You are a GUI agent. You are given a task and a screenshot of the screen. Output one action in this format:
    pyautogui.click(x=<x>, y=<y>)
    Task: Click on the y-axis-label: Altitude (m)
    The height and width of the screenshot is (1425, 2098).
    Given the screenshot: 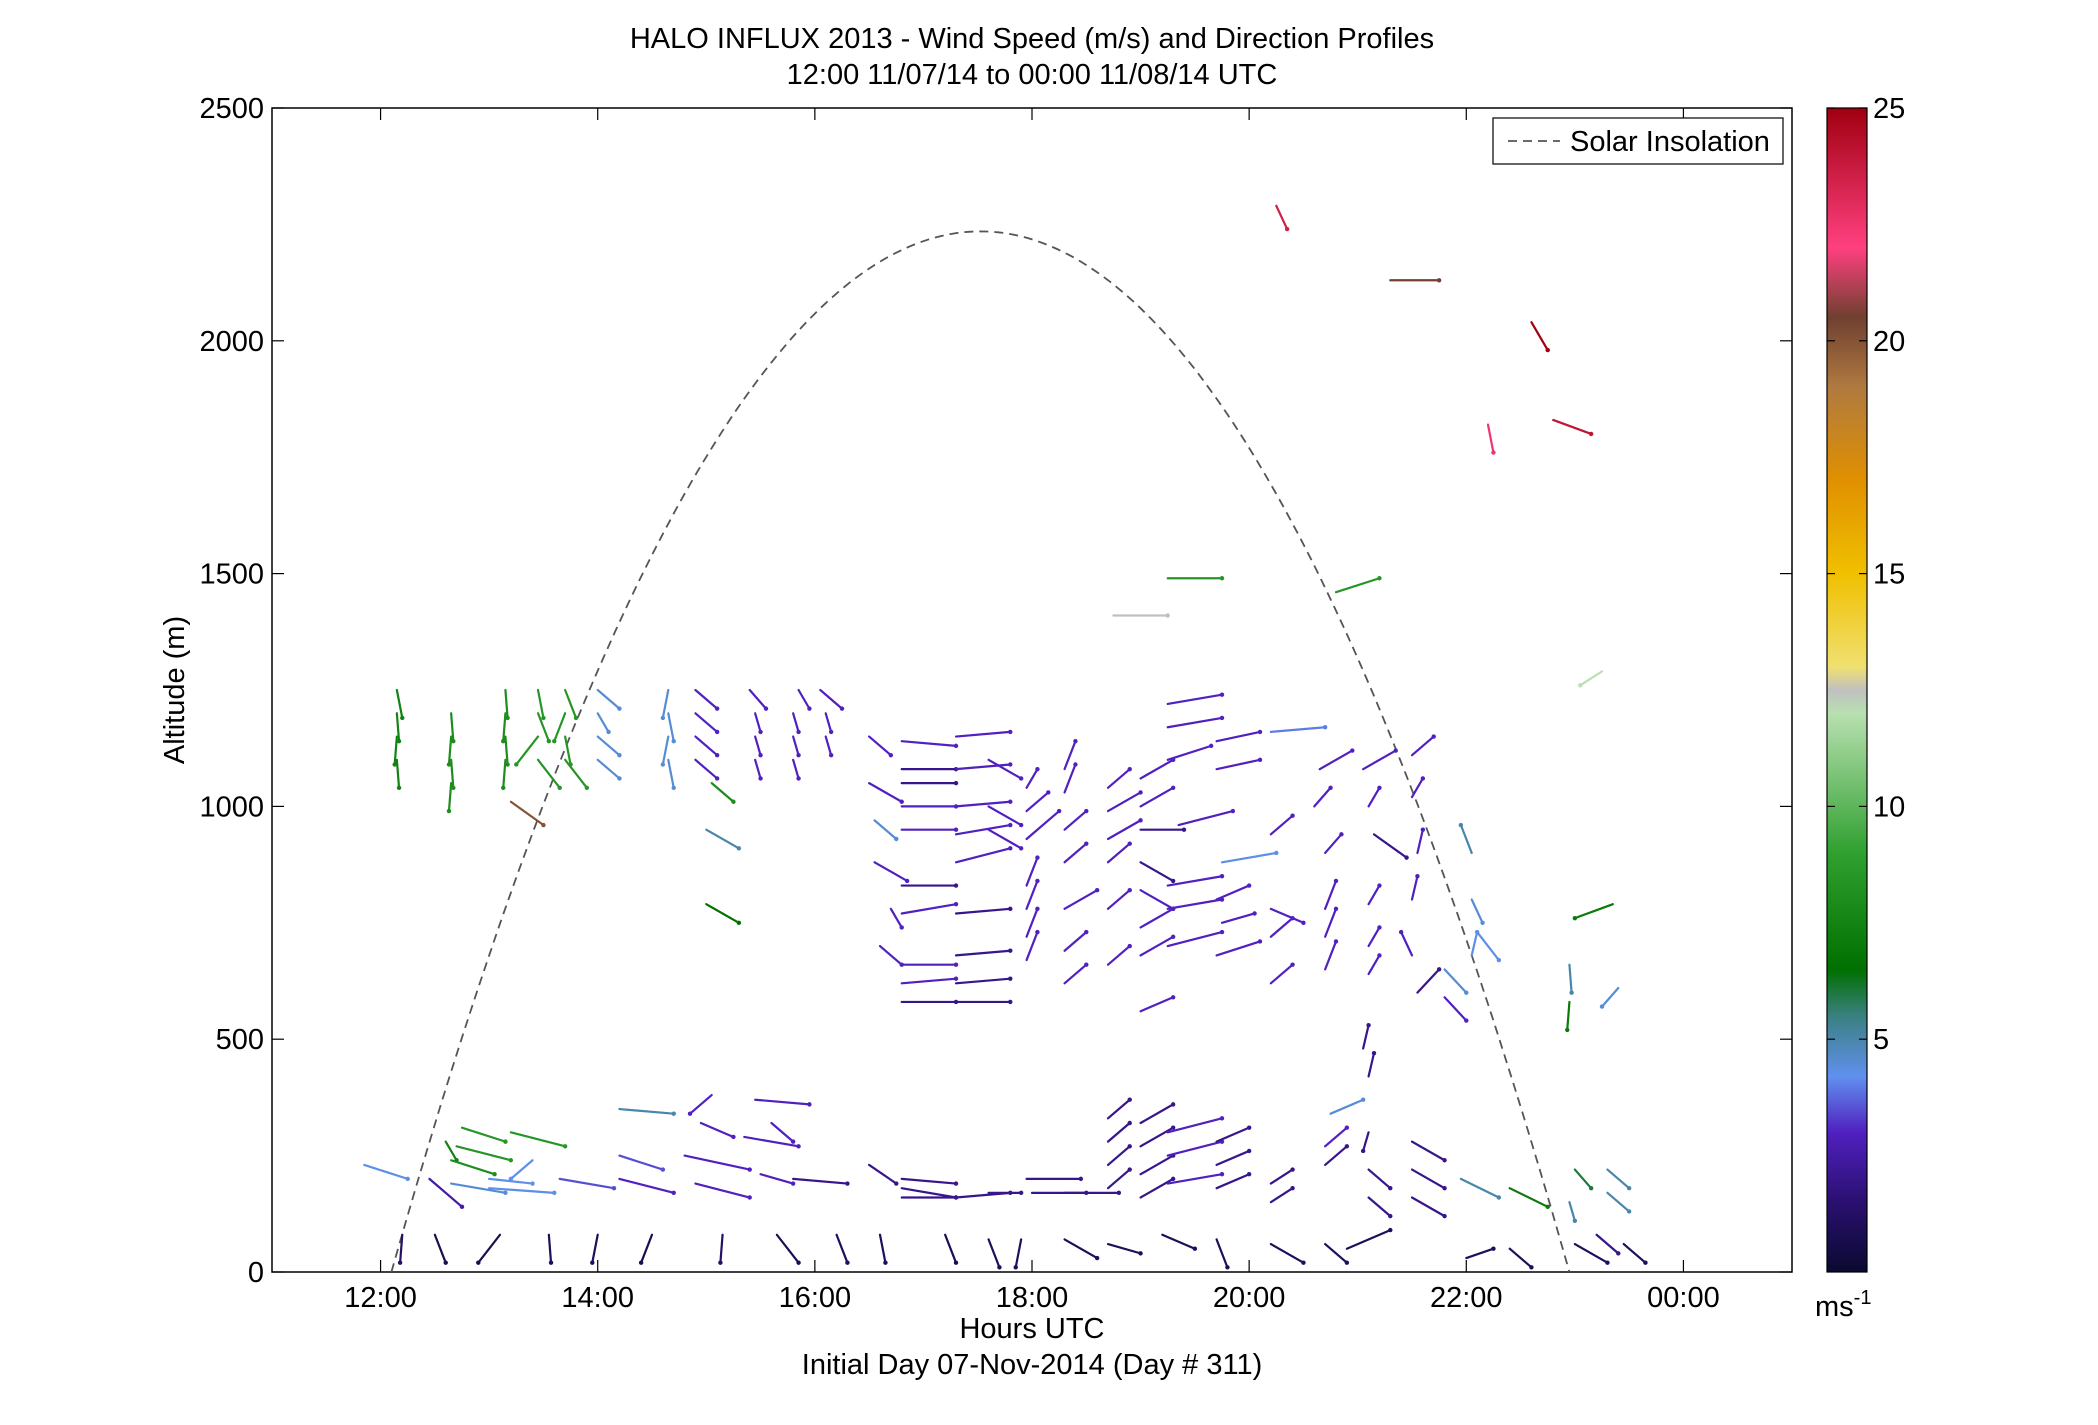 What is the action you would take?
    pyautogui.click(x=175, y=690)
    